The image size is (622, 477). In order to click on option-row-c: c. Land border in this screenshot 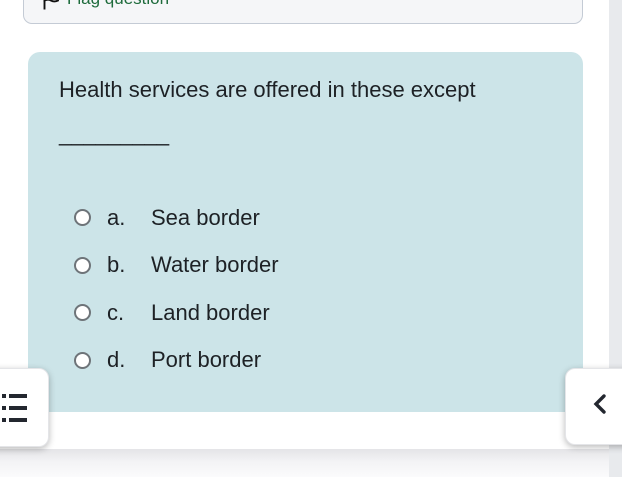, I will do `click(305, 313)`.